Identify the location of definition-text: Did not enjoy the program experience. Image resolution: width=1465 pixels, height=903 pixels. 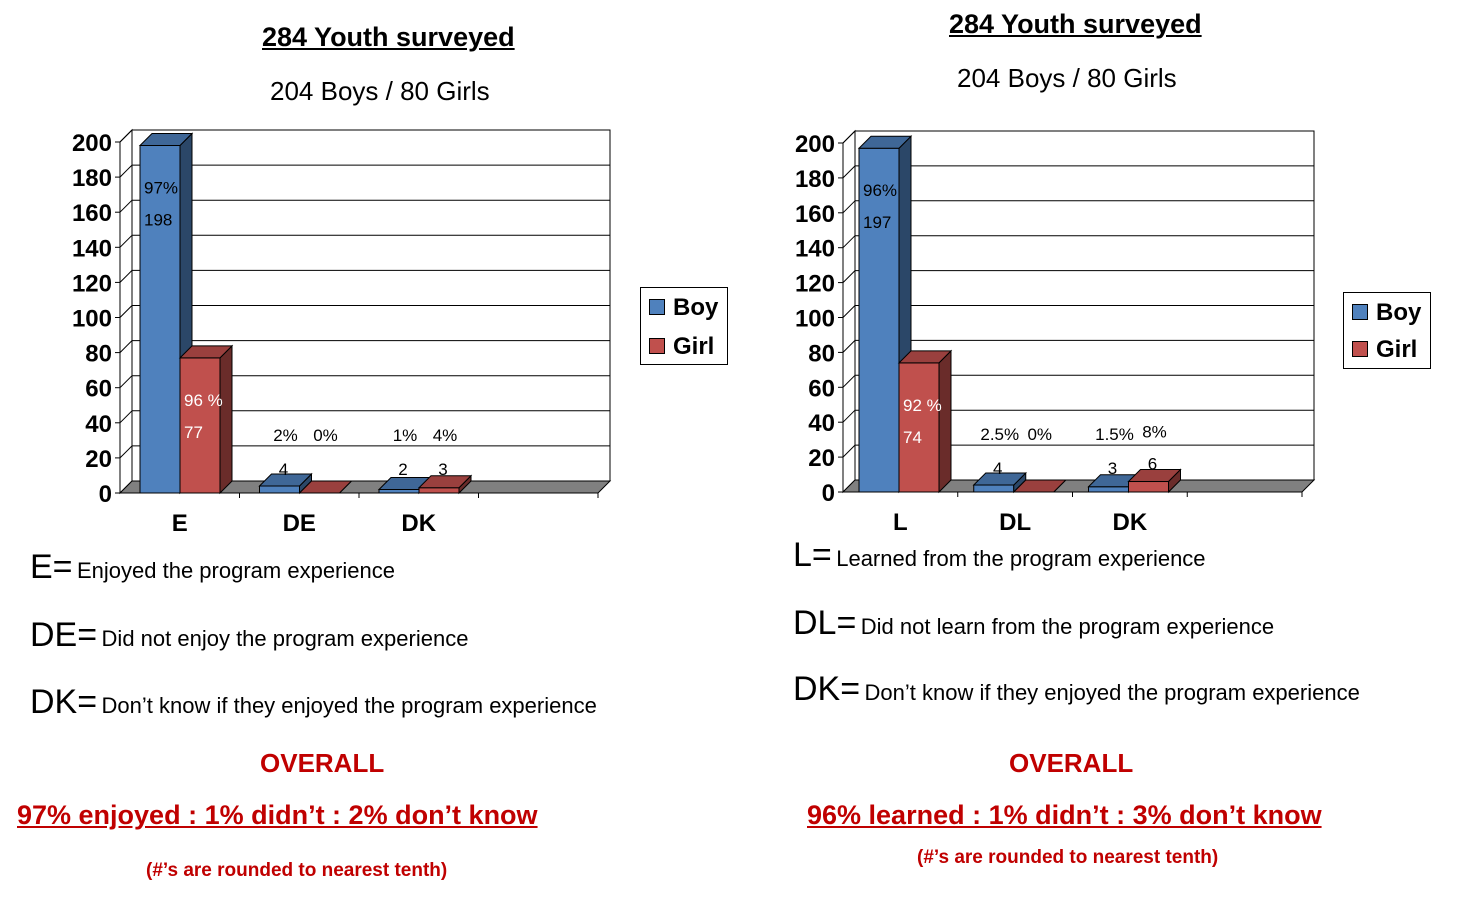
(285, 638).